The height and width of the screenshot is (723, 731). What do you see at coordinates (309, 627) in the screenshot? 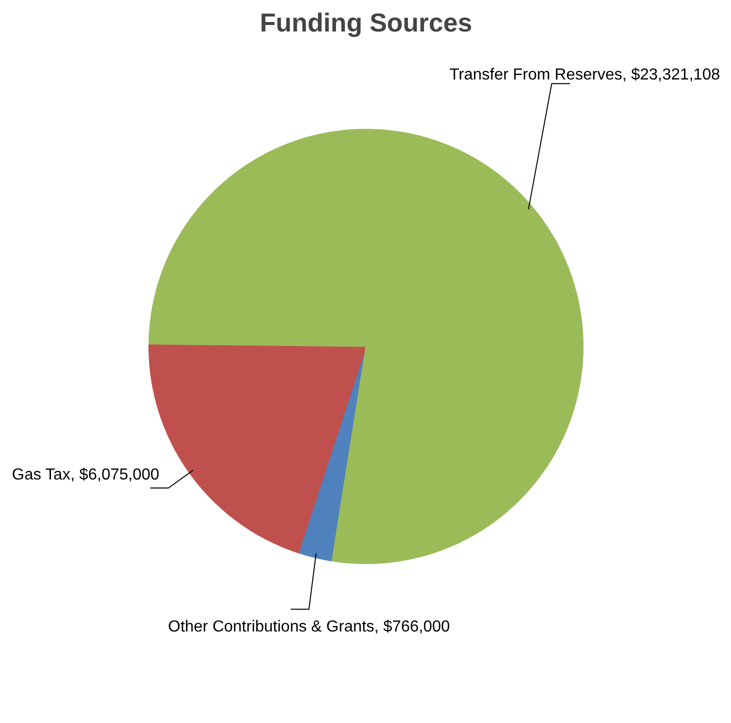
I see `slice-label: Other Contributions & Grants, $766,000` at bounding box center [309, 627].